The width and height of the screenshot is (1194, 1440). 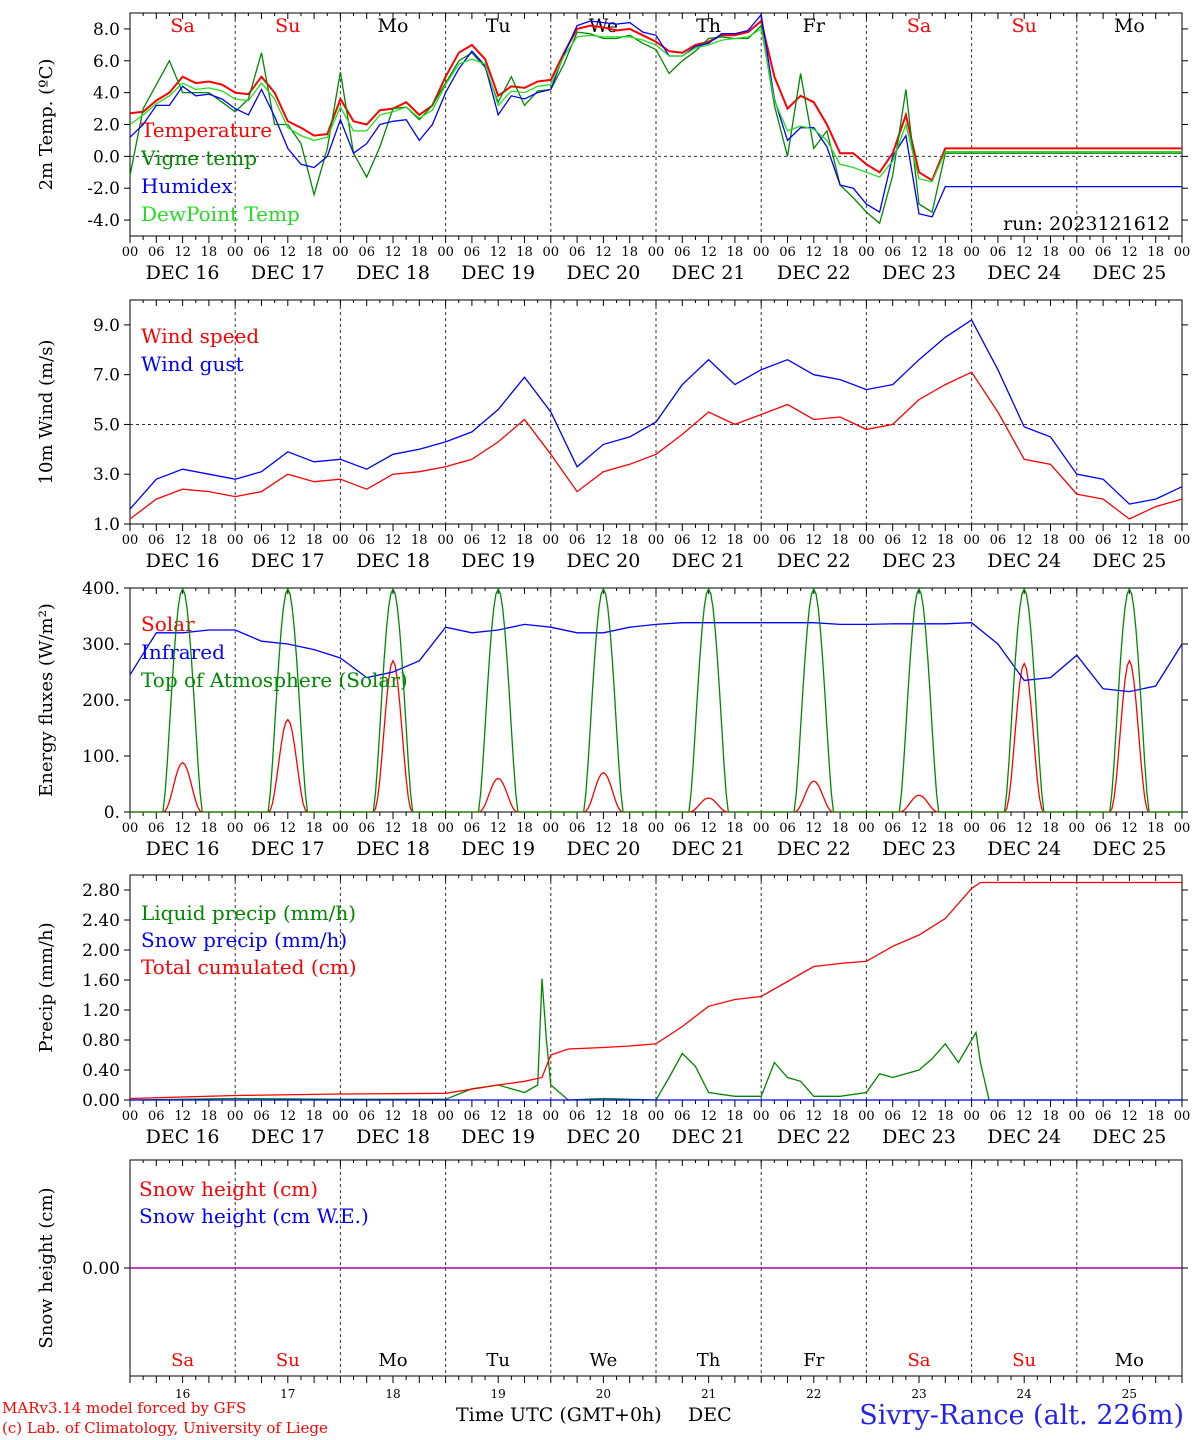 What do you see at coordinates (106, 157) in the screenshot?
I see `y-tick-label: 0.0` at bounding box center [106, 157].